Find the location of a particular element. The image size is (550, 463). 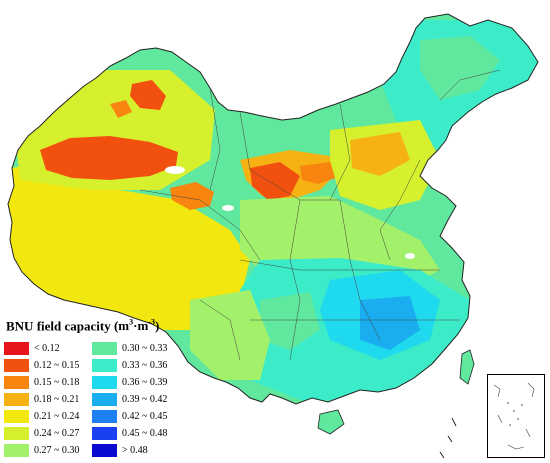

legend-label: 0.27 ~ 0.30 is located at coordinates (57, 450).